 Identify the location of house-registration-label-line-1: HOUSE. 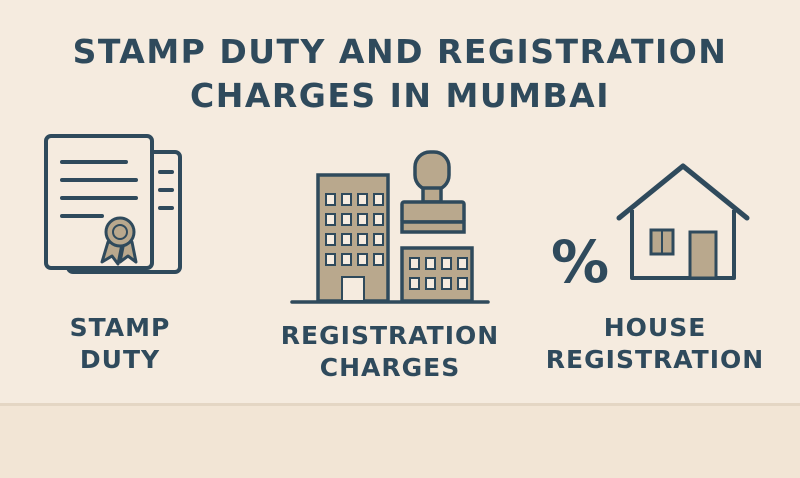
(655, 327).